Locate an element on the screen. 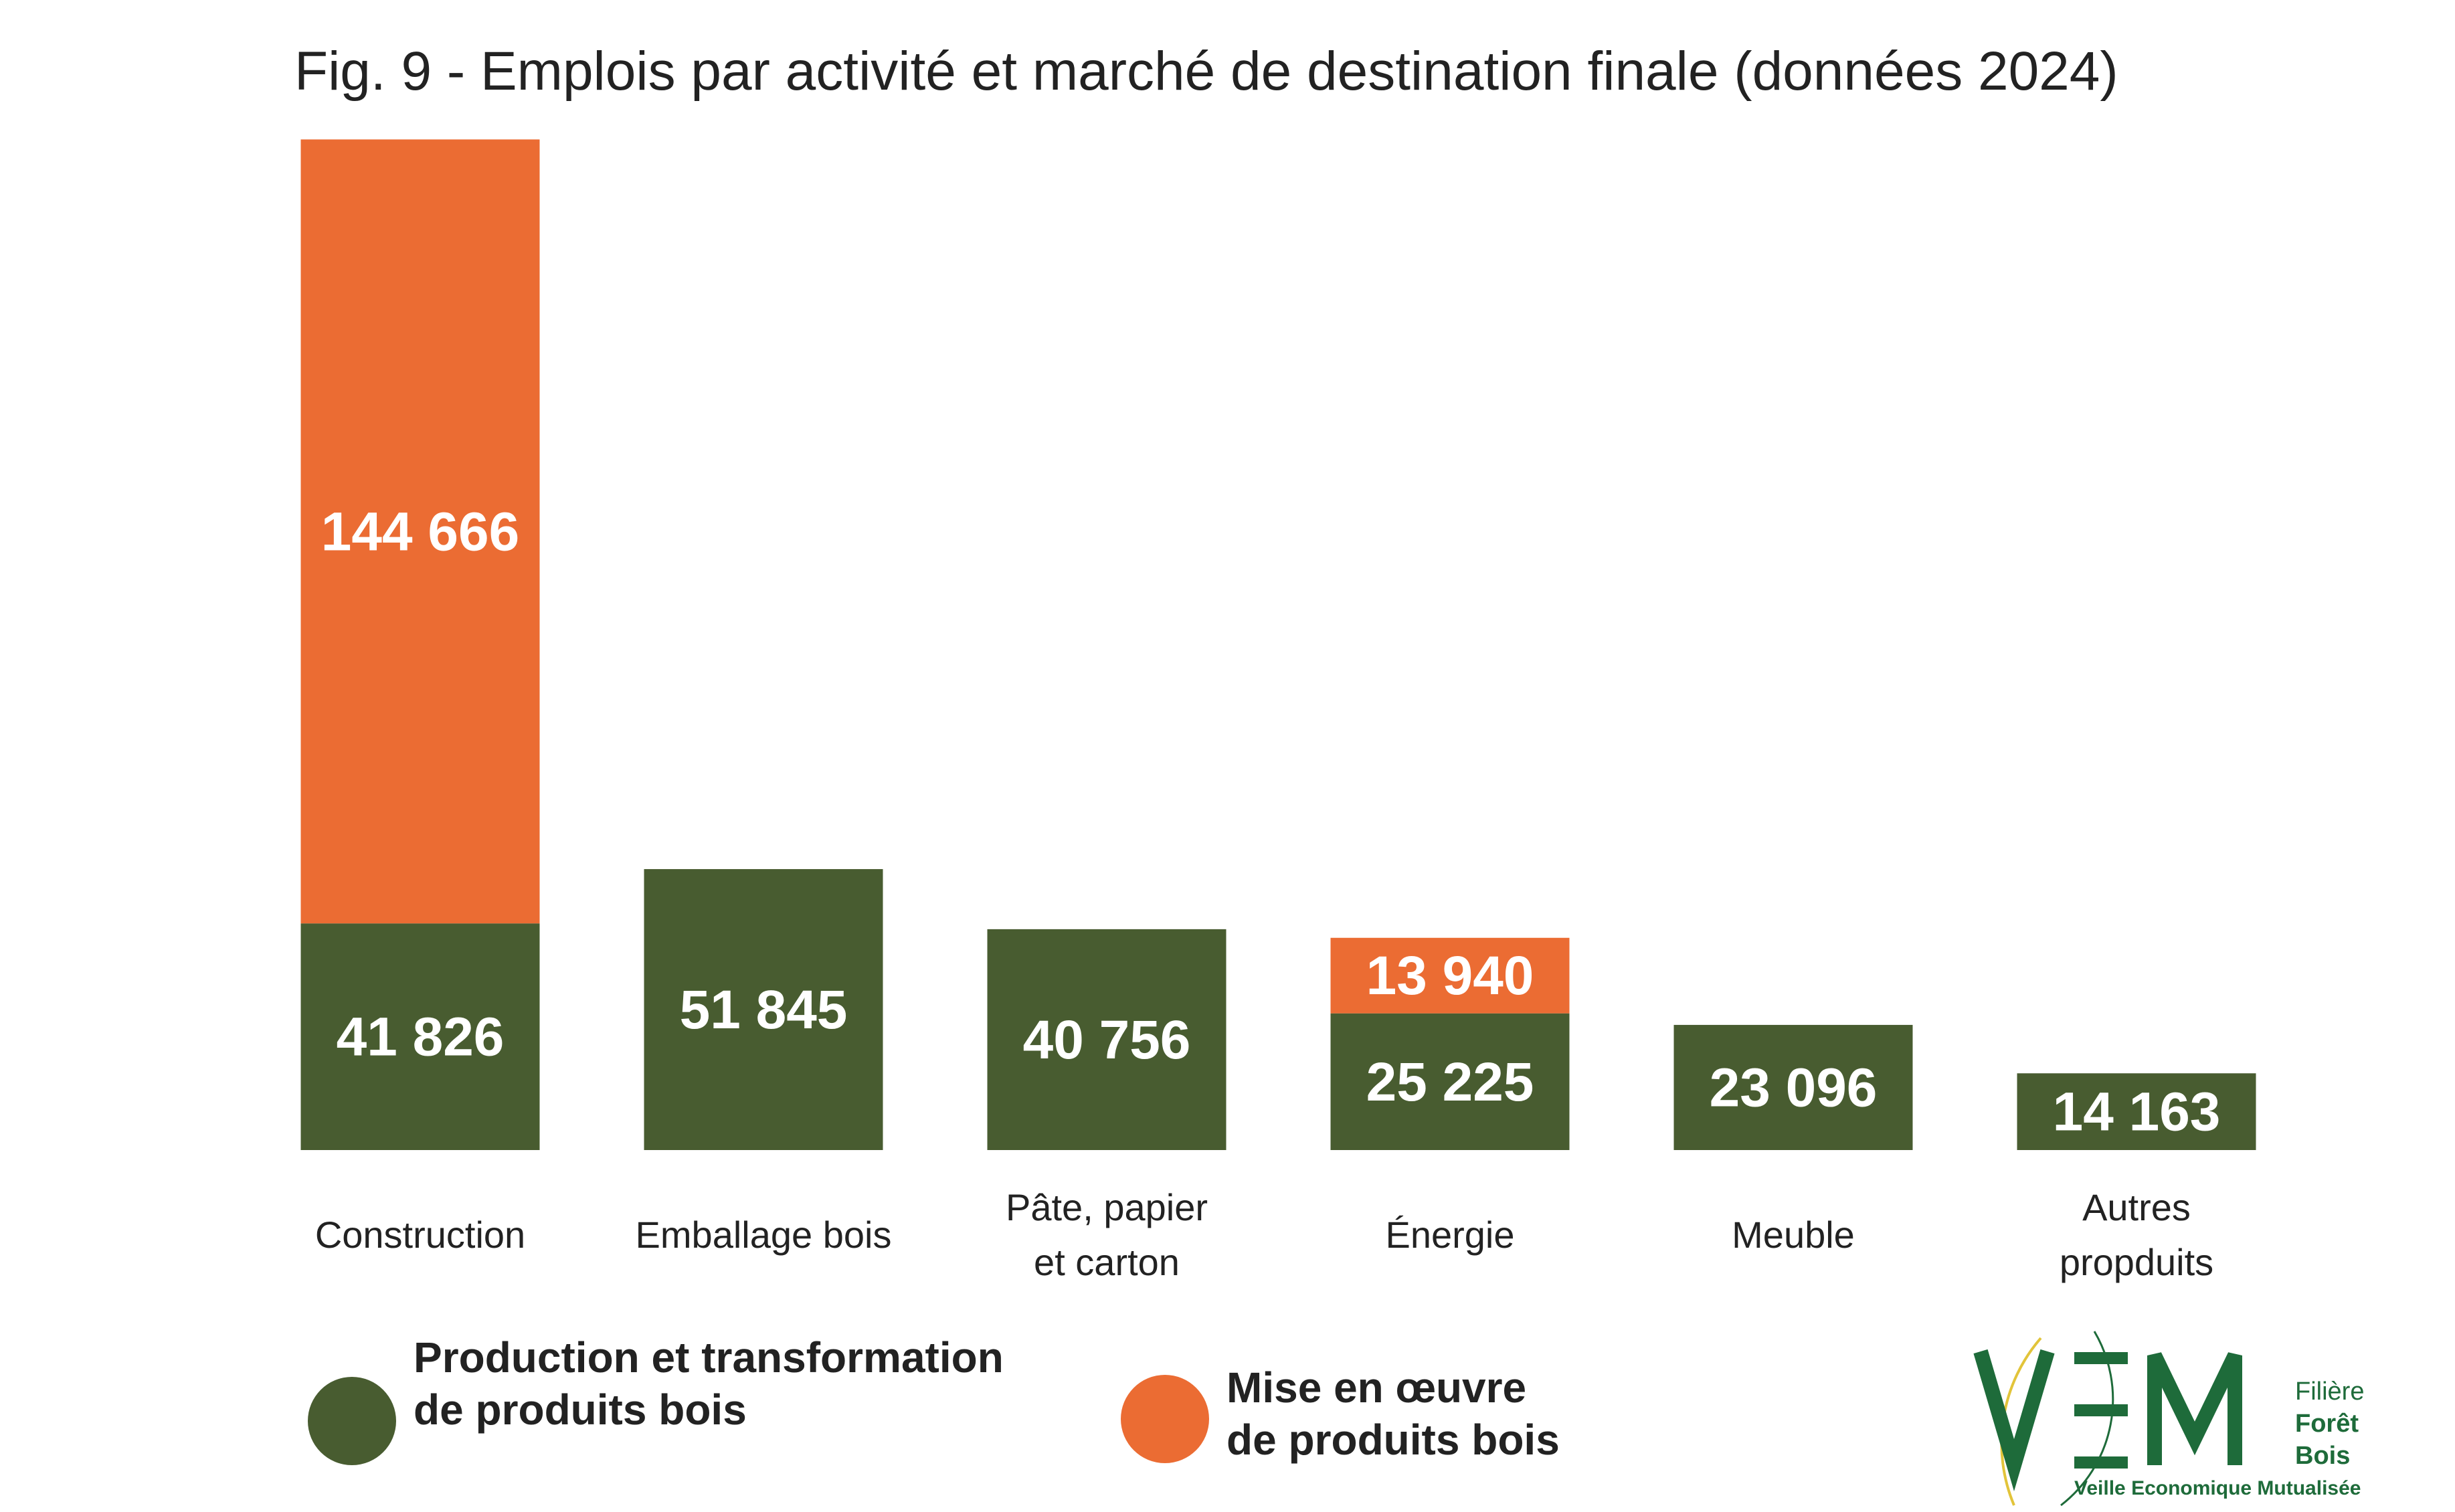 The image size is (2455, 1512). legend-label-mise-en-oeuvre: Mise en œuvre de produits bois is located at coordinates (1393, 1414).